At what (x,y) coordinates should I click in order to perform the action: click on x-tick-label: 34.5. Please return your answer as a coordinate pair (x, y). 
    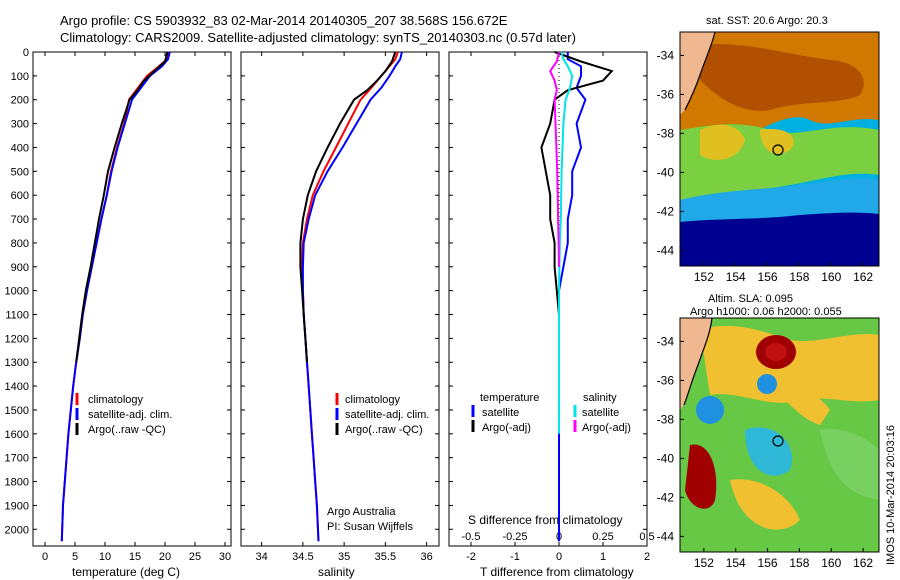
    Looking at the image, I should click on (302, 557).